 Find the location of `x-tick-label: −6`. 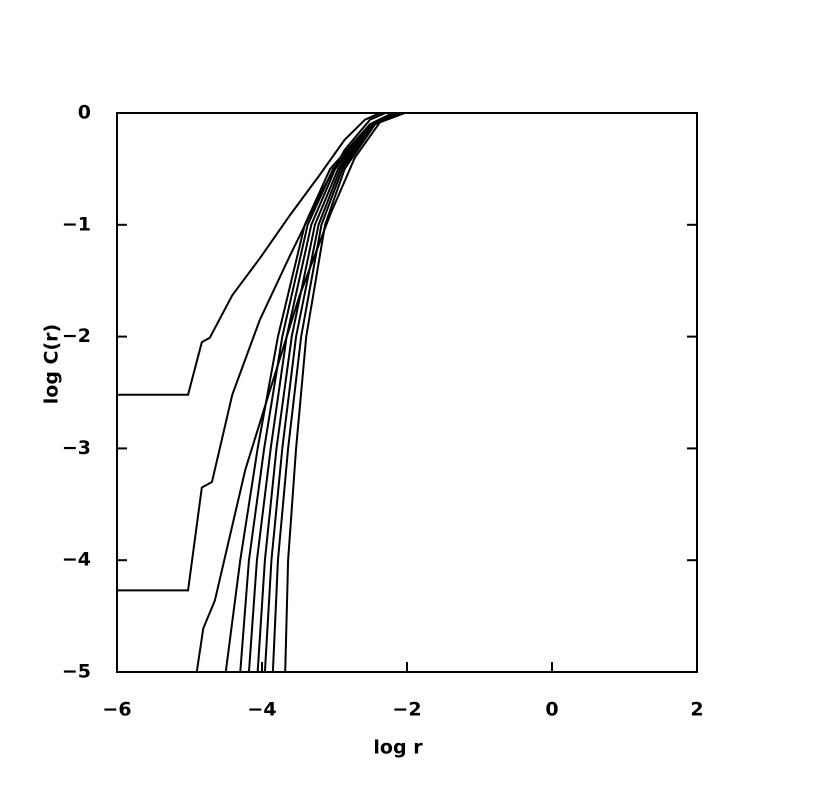

x-tick-label: −6 is located at coordinates (116, 710).